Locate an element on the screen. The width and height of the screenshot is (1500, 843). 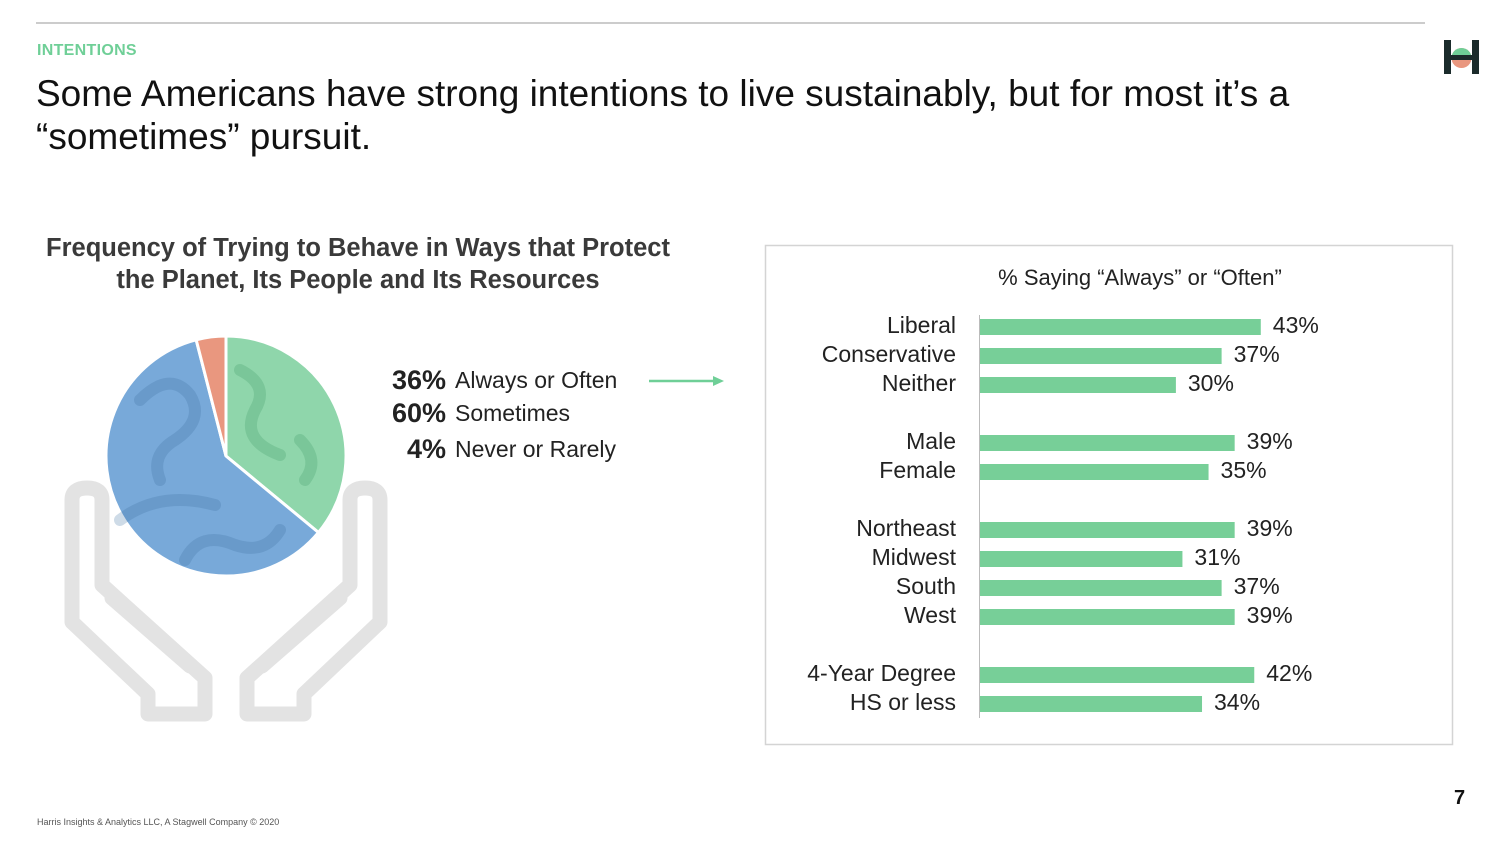
pie is located at coordinates (226, 456).